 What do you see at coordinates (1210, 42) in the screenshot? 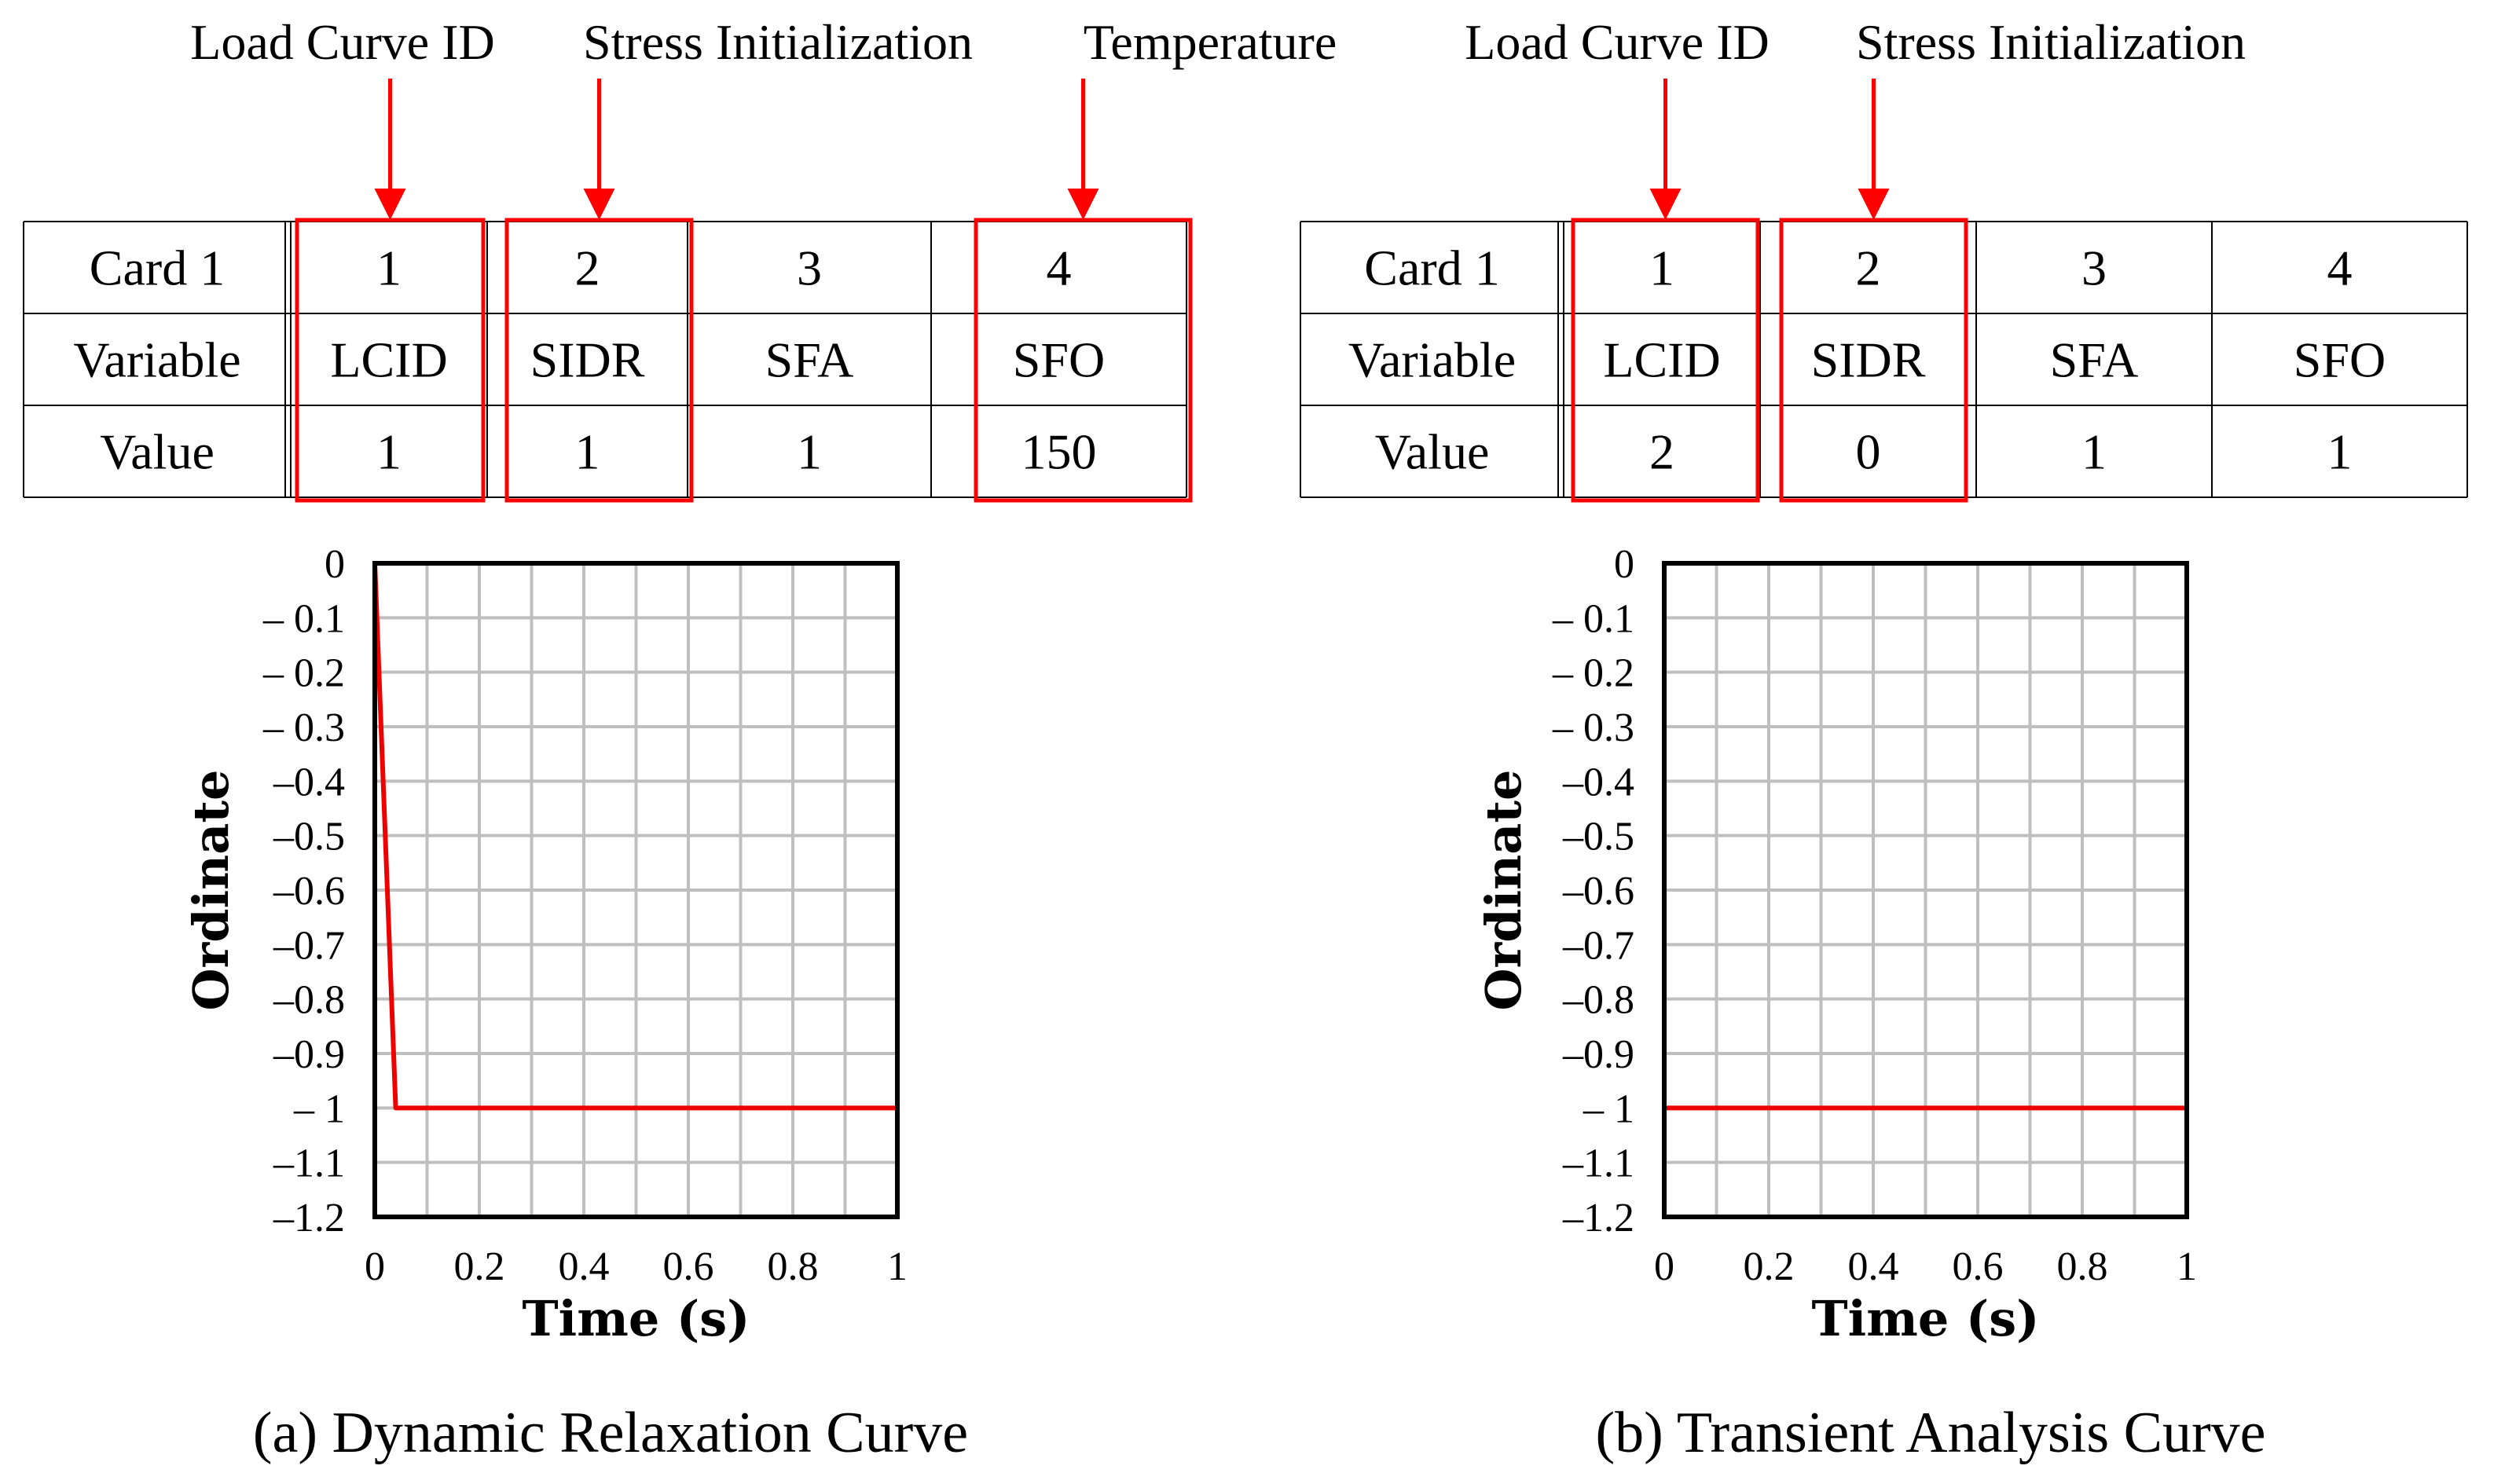
I see `callout-label: Temperature` at bounding box center [1210, 42].